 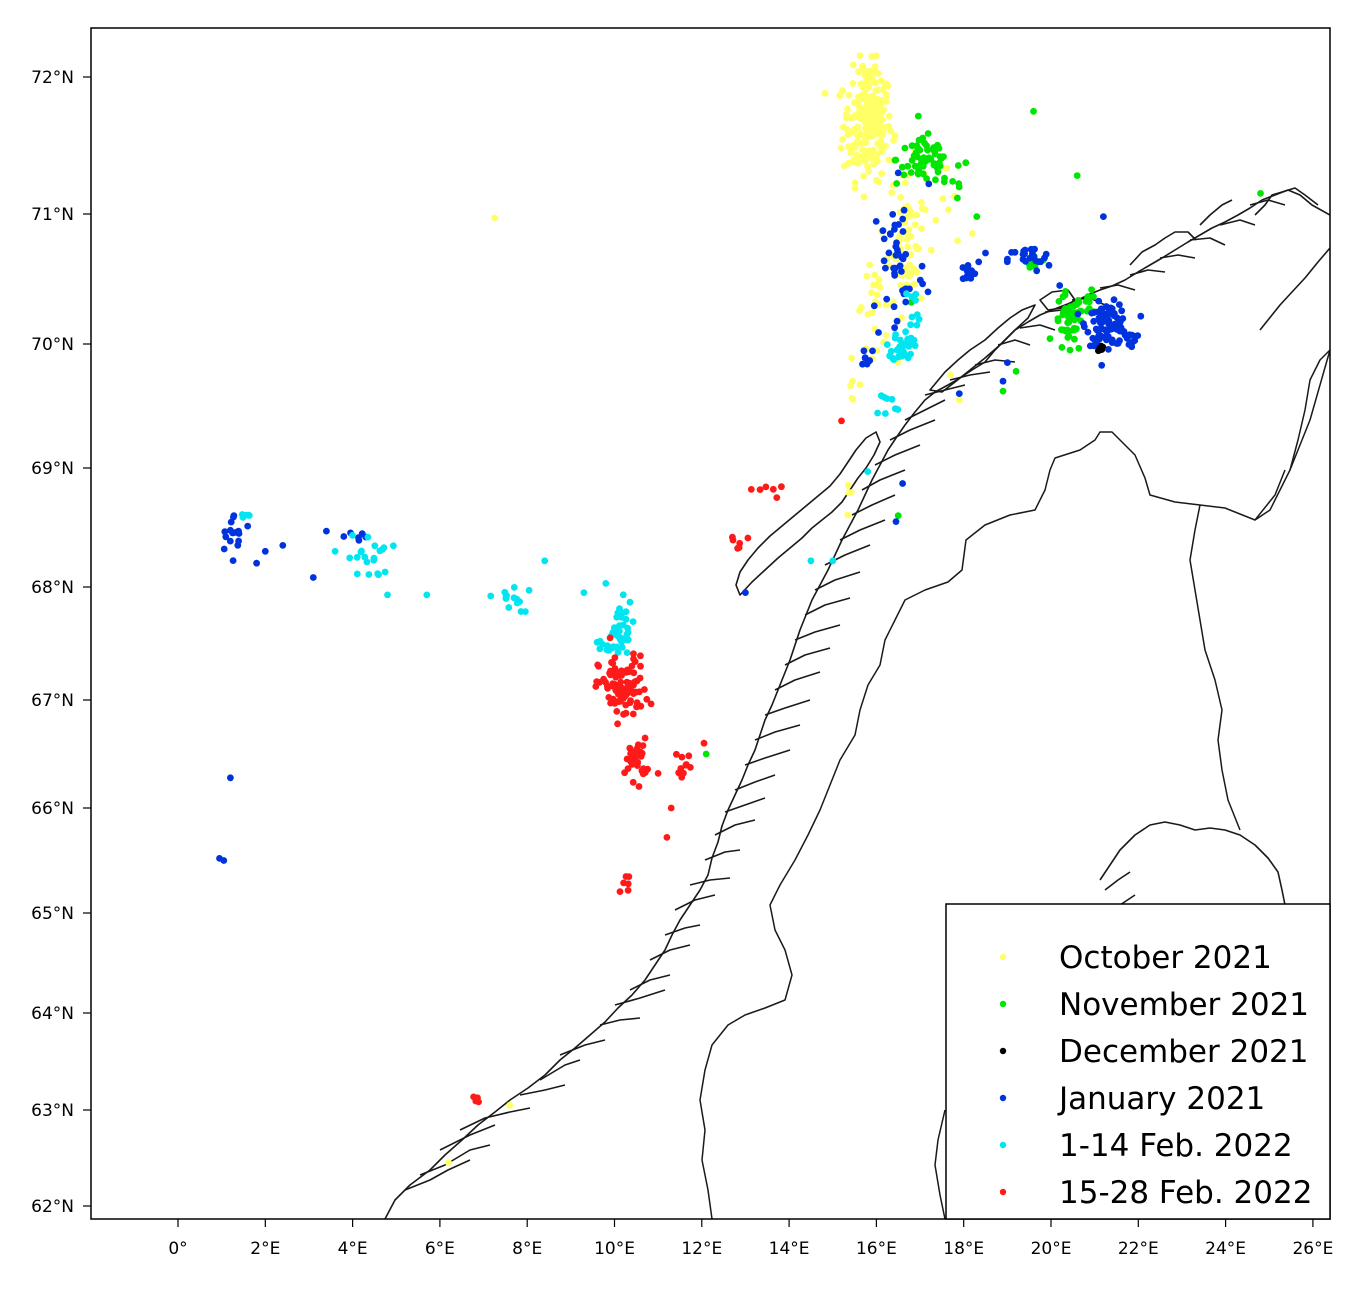 What do you see at coordinates (1184, 1005) in the screenshot?
I see `legend-label: November 2021` at bounding box center [1184, 1005].